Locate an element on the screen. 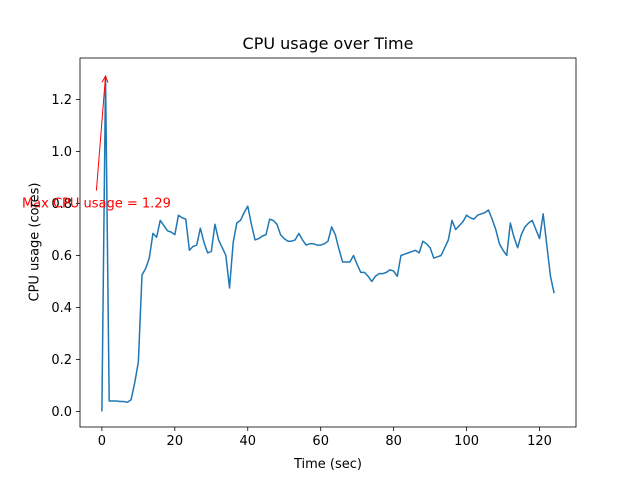 This screenshot has height=485, width=640. y-tick-label: 0.2 is located at coordinates (61, 360).